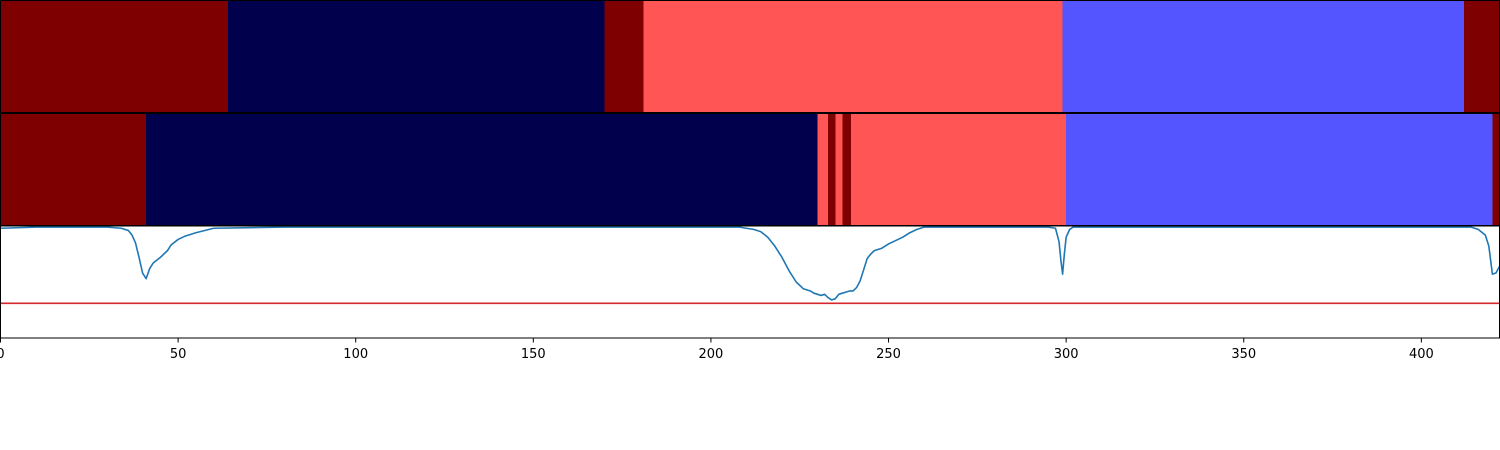  I want to click on x-tick-label: 350, so click(1243, 354).